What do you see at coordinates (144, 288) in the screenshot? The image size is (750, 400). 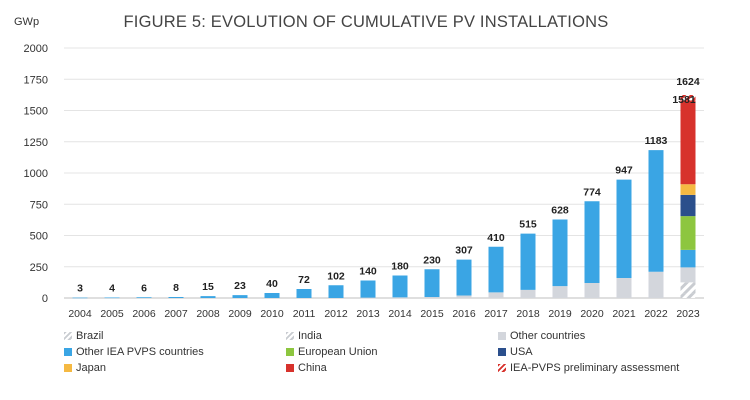 I see `data-label: 6` at bounding box center [144, 288].